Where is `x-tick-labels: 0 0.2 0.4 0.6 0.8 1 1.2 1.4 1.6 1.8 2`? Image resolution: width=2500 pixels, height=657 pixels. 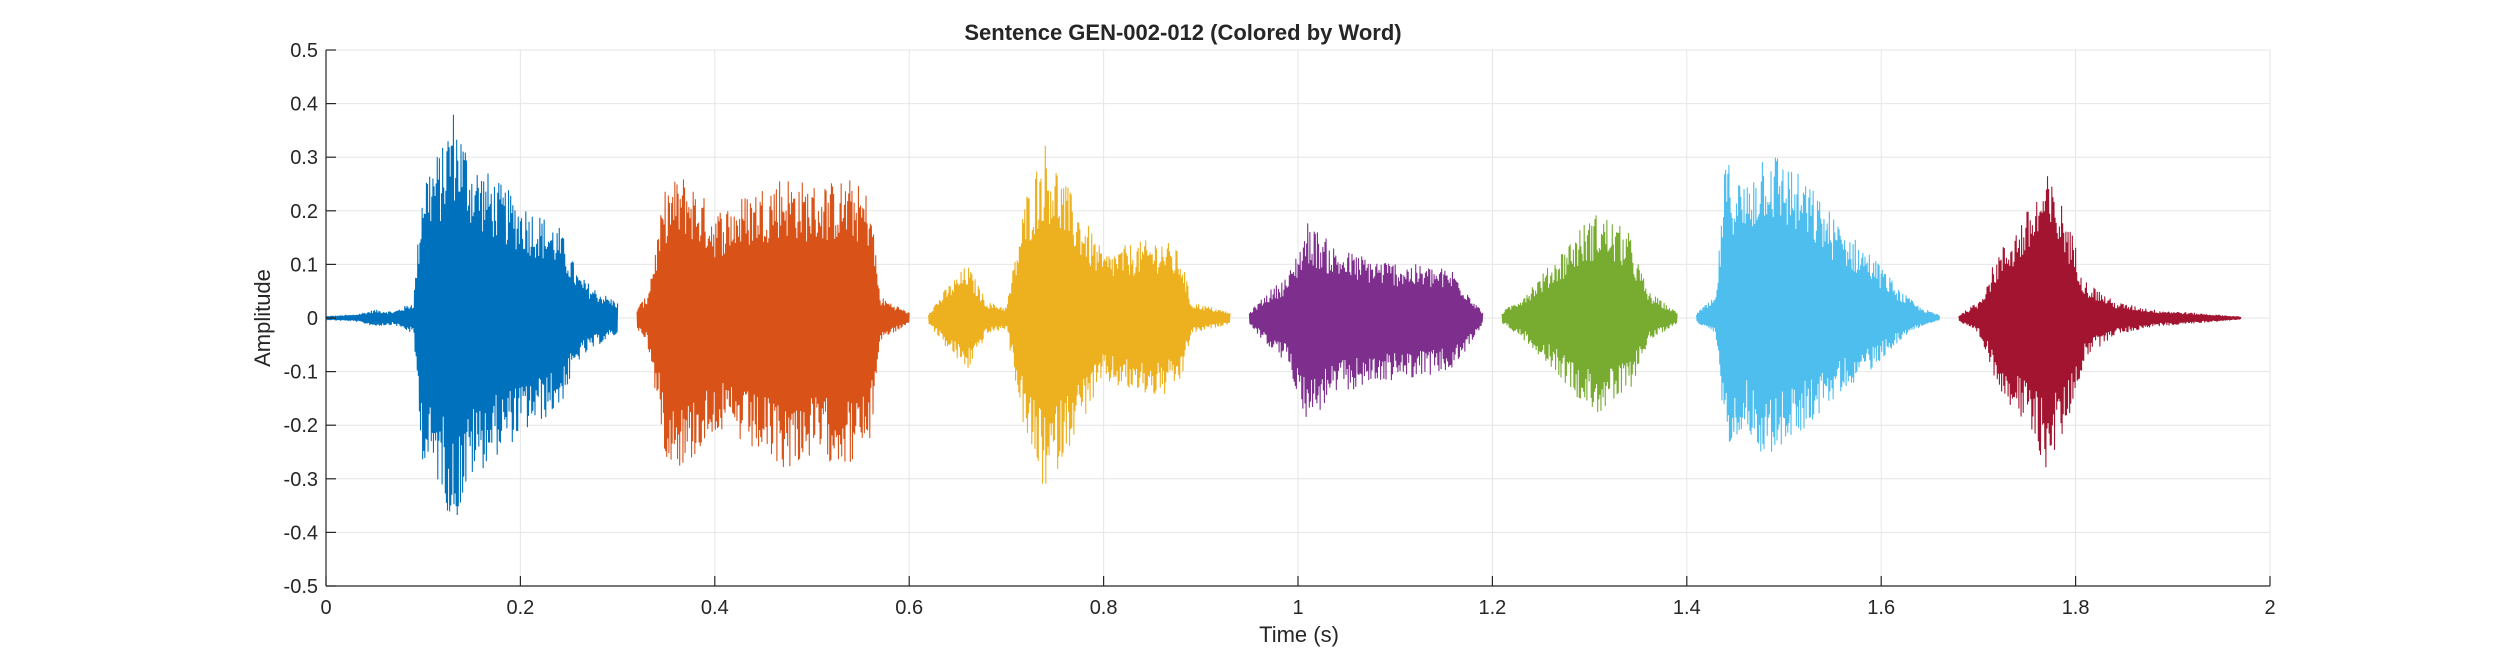 x-tick-labels: 0 0.2 0.4 0.6 0.8 1 1.2 1.4 1.6 1.8 2 is located at coordinates (1297, 608).